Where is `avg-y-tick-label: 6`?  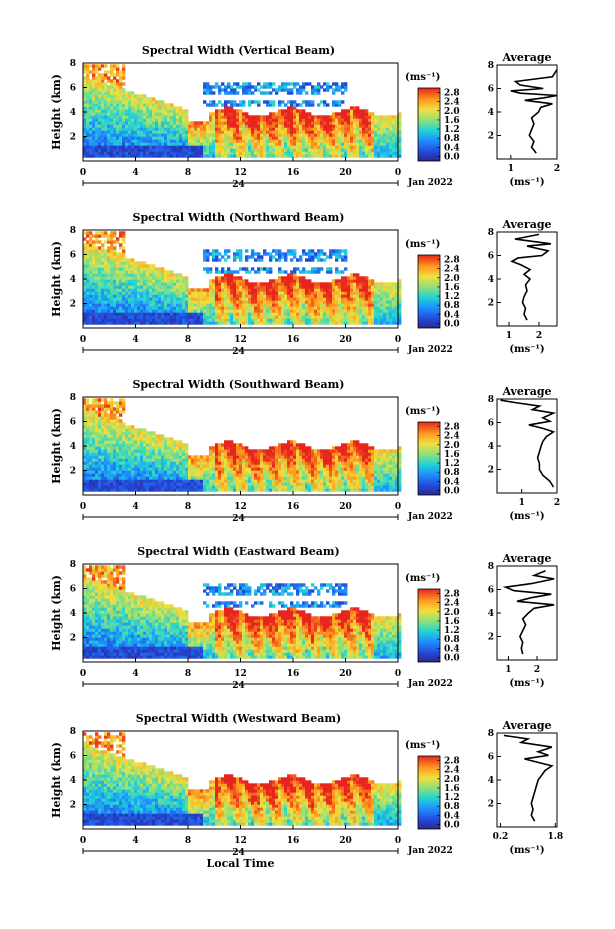
avg-y-tick-label: 6 is located at coordinates (491, 257).